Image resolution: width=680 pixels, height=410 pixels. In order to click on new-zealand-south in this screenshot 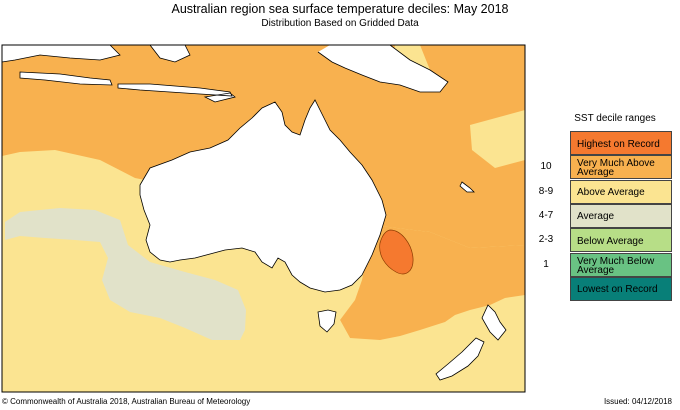, I will do `click(460, 359)`.